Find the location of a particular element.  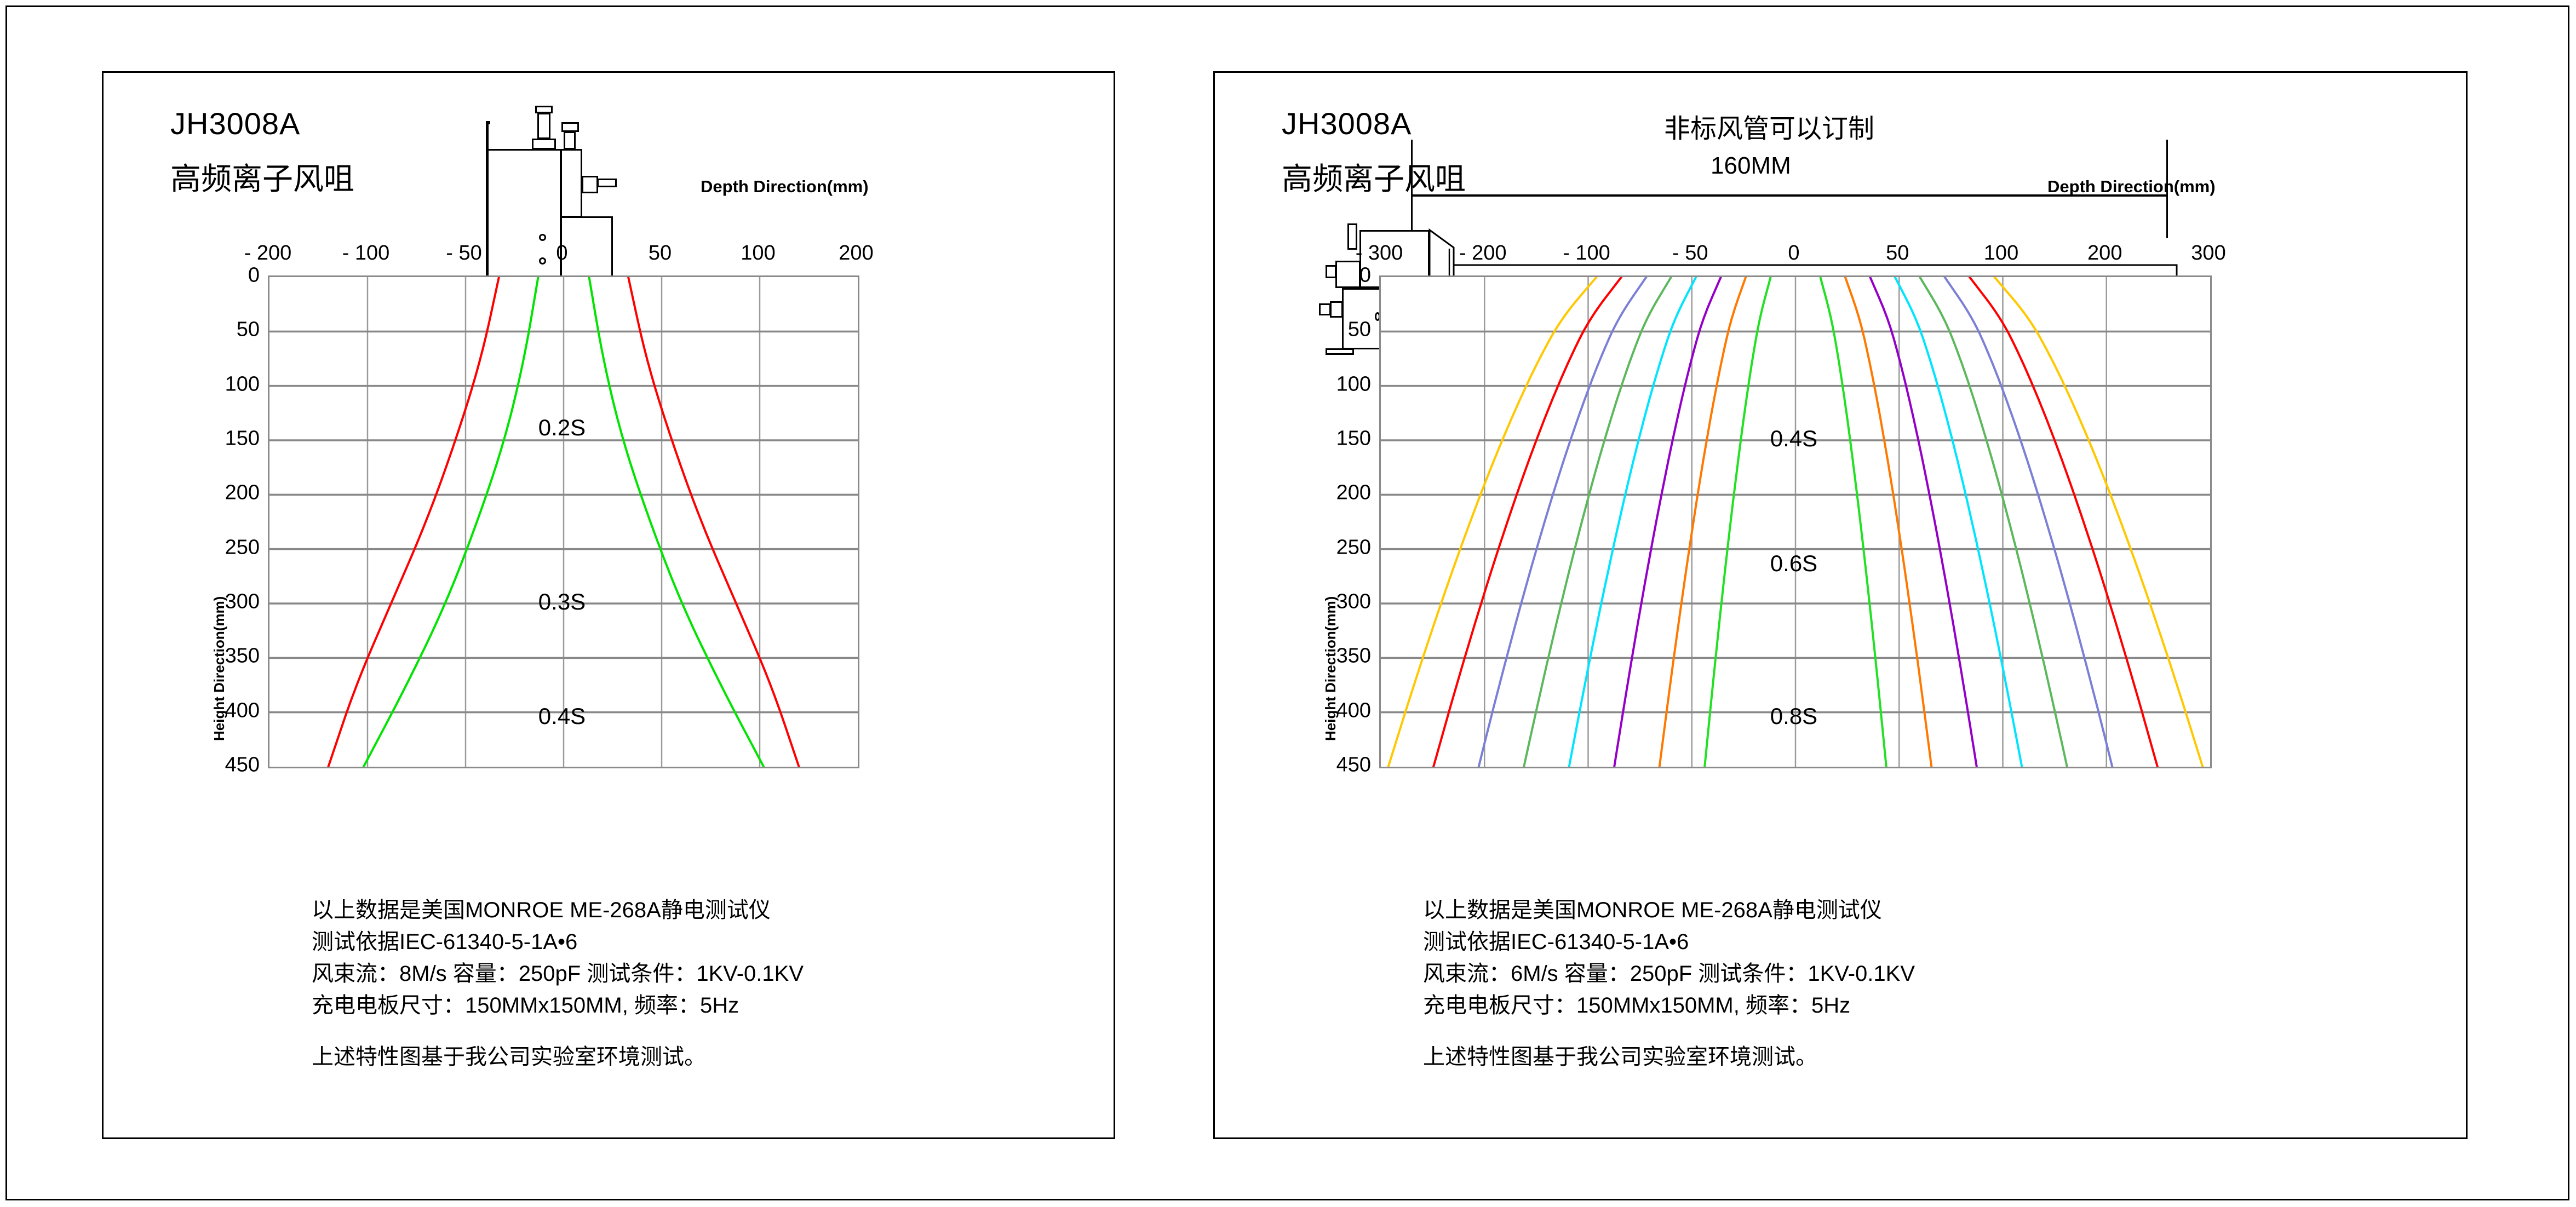

plot-area-right is located at coordinates (1796, 521).